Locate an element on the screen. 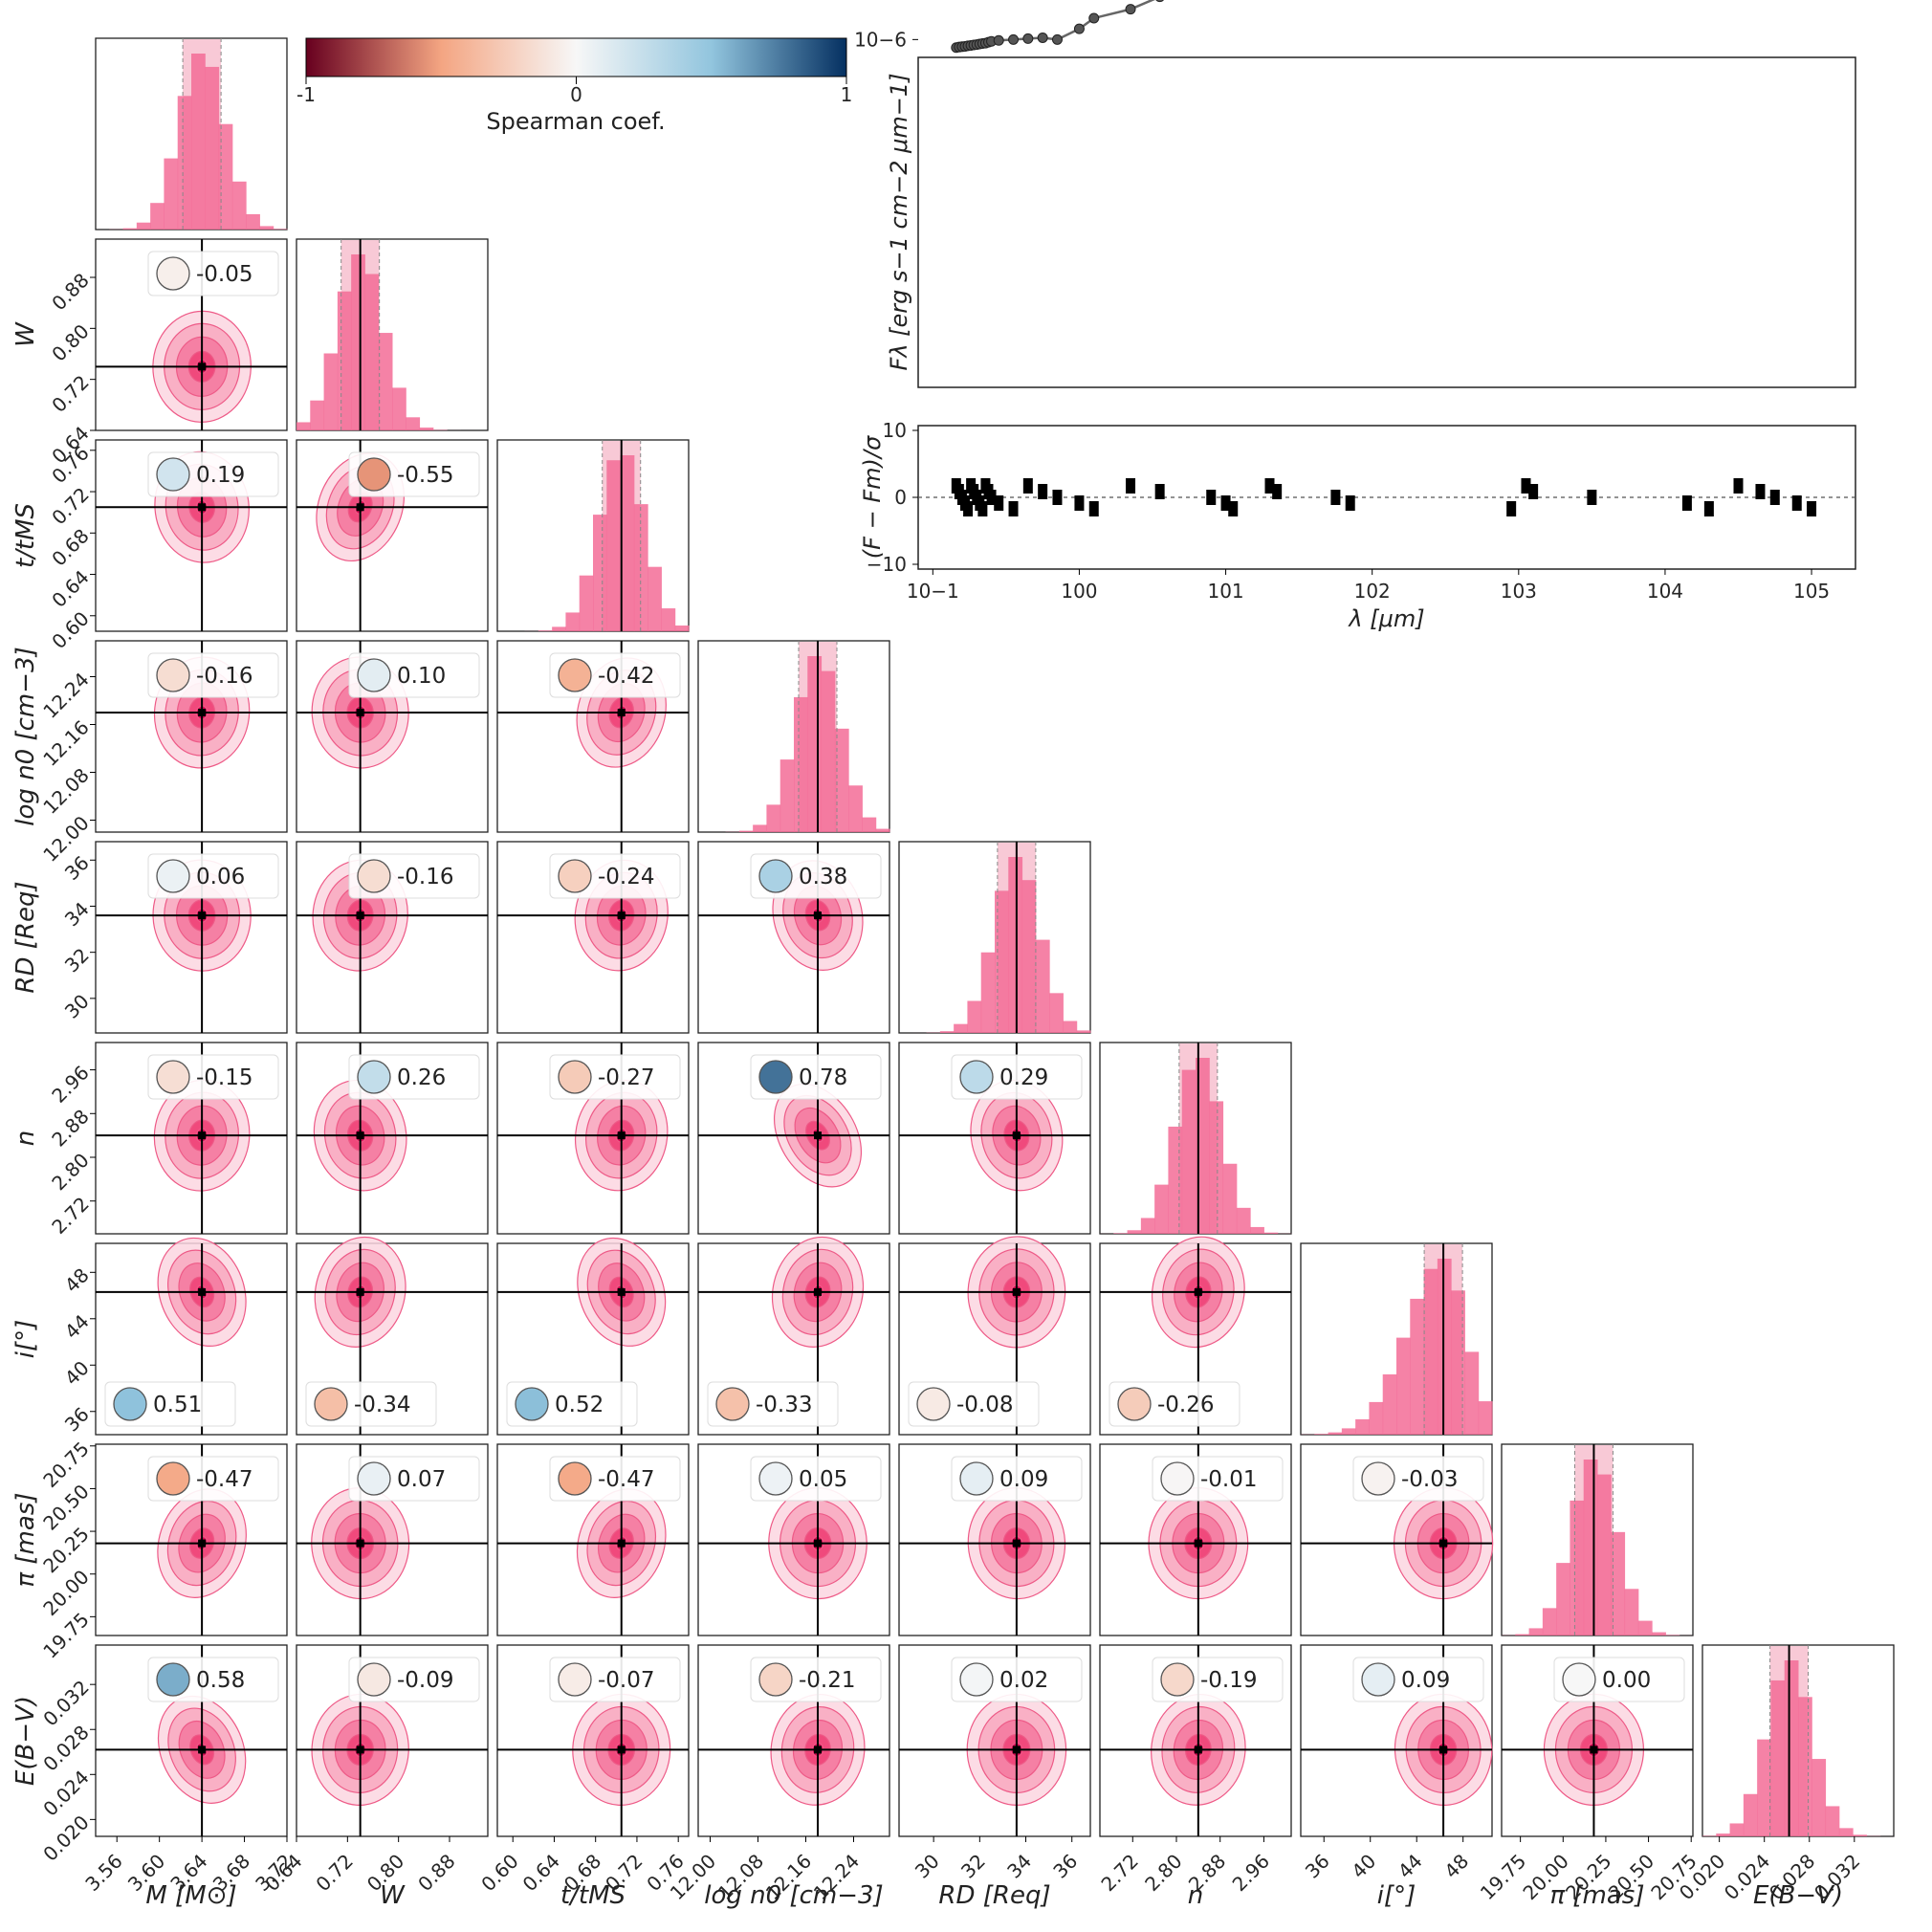 This screenshot has height=1932, width=1932. coef-value: -0.26 is located at coordinates (1186, 1405).